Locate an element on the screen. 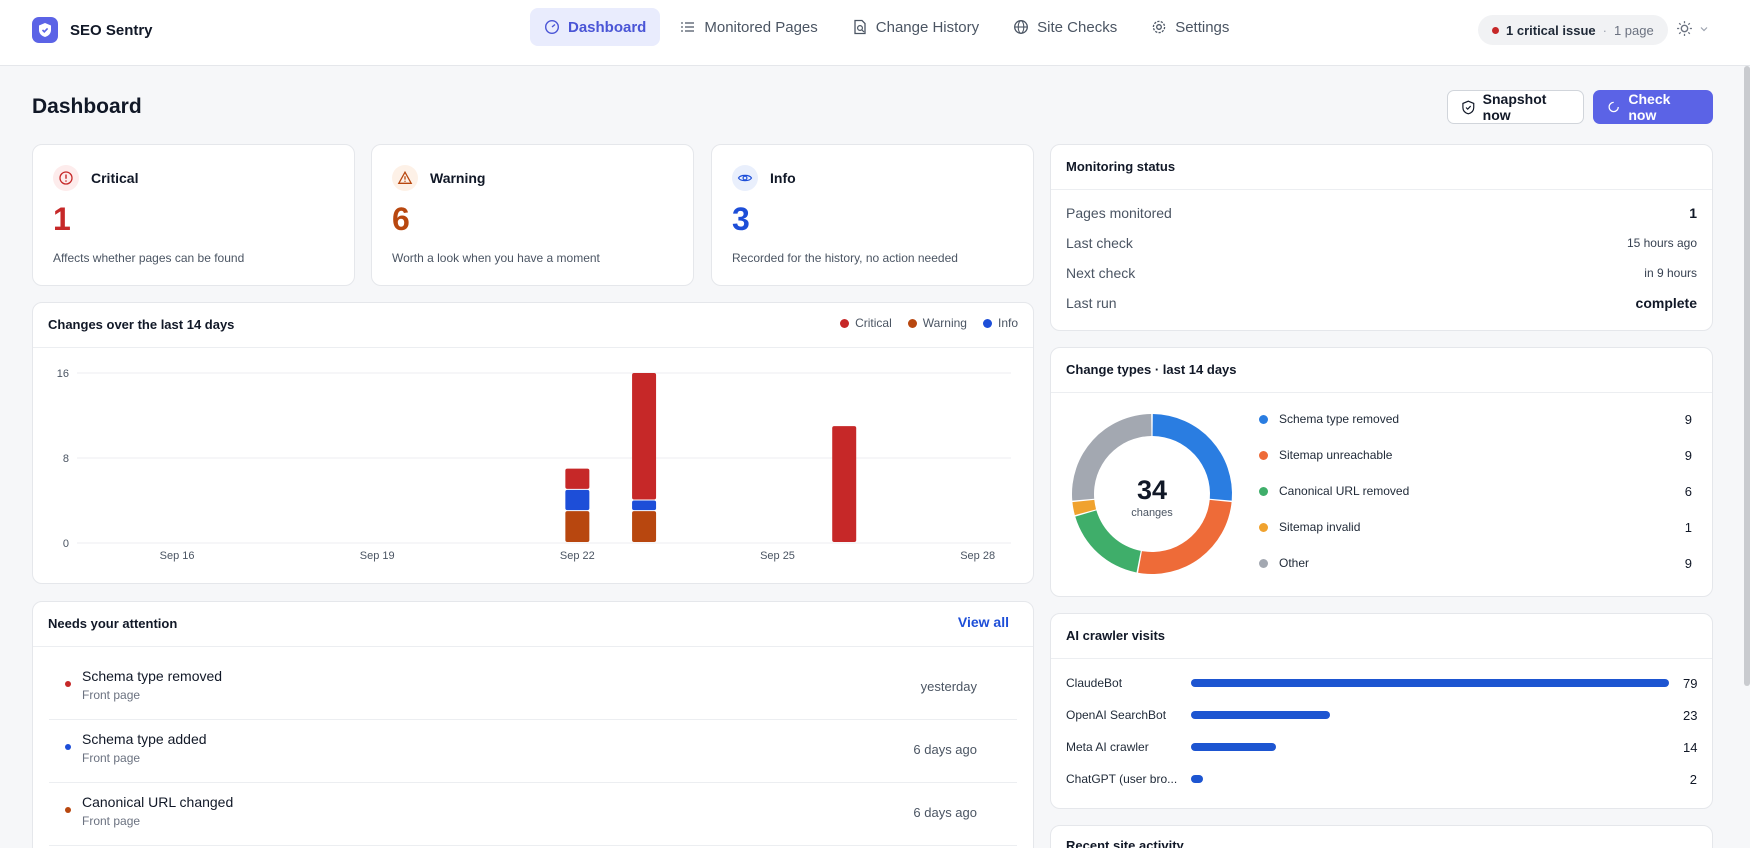 This screenshot has height=848, width=1750. crawler-name: Meta AI crawler is located at coordinates (1107, 747).